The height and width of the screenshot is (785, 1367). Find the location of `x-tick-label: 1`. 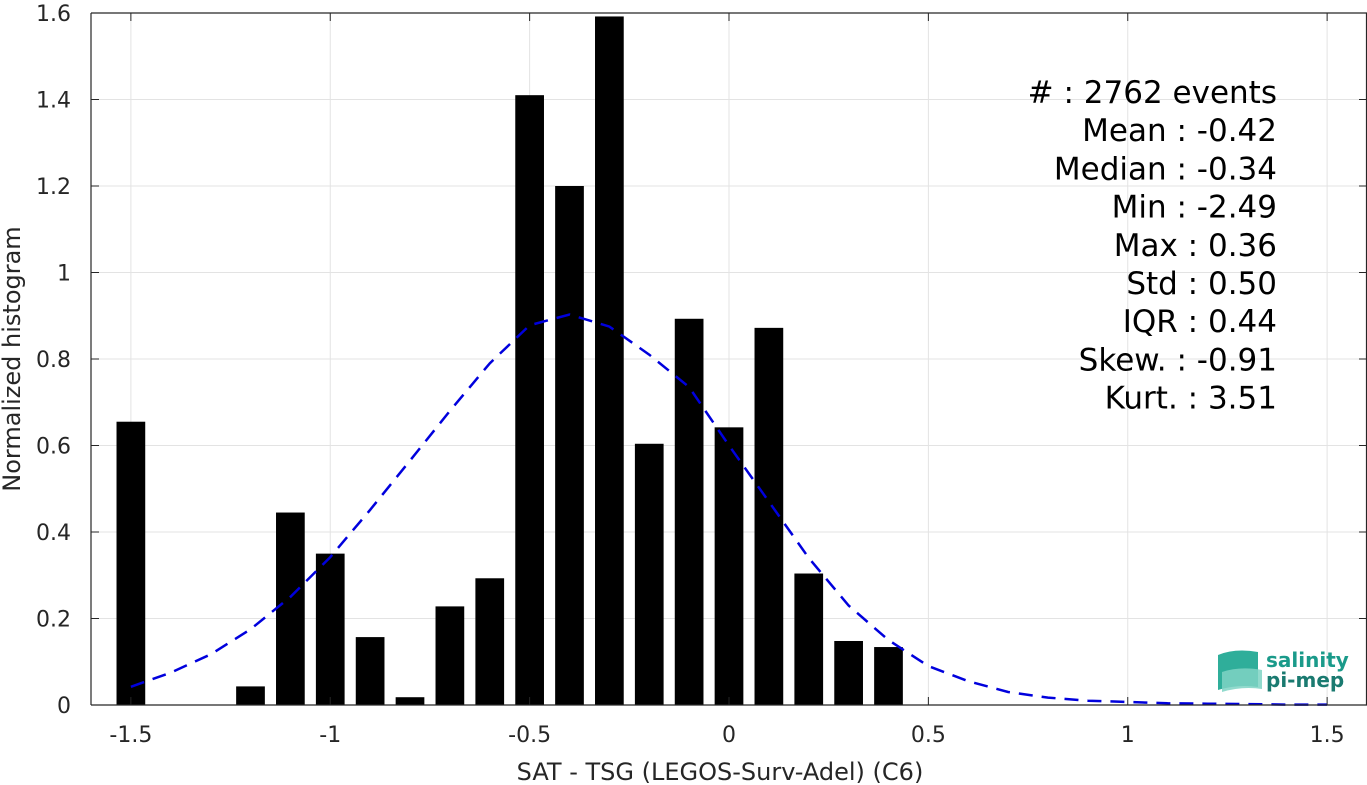

x-tick-label: 1 is located at coordinates (1128, 735).